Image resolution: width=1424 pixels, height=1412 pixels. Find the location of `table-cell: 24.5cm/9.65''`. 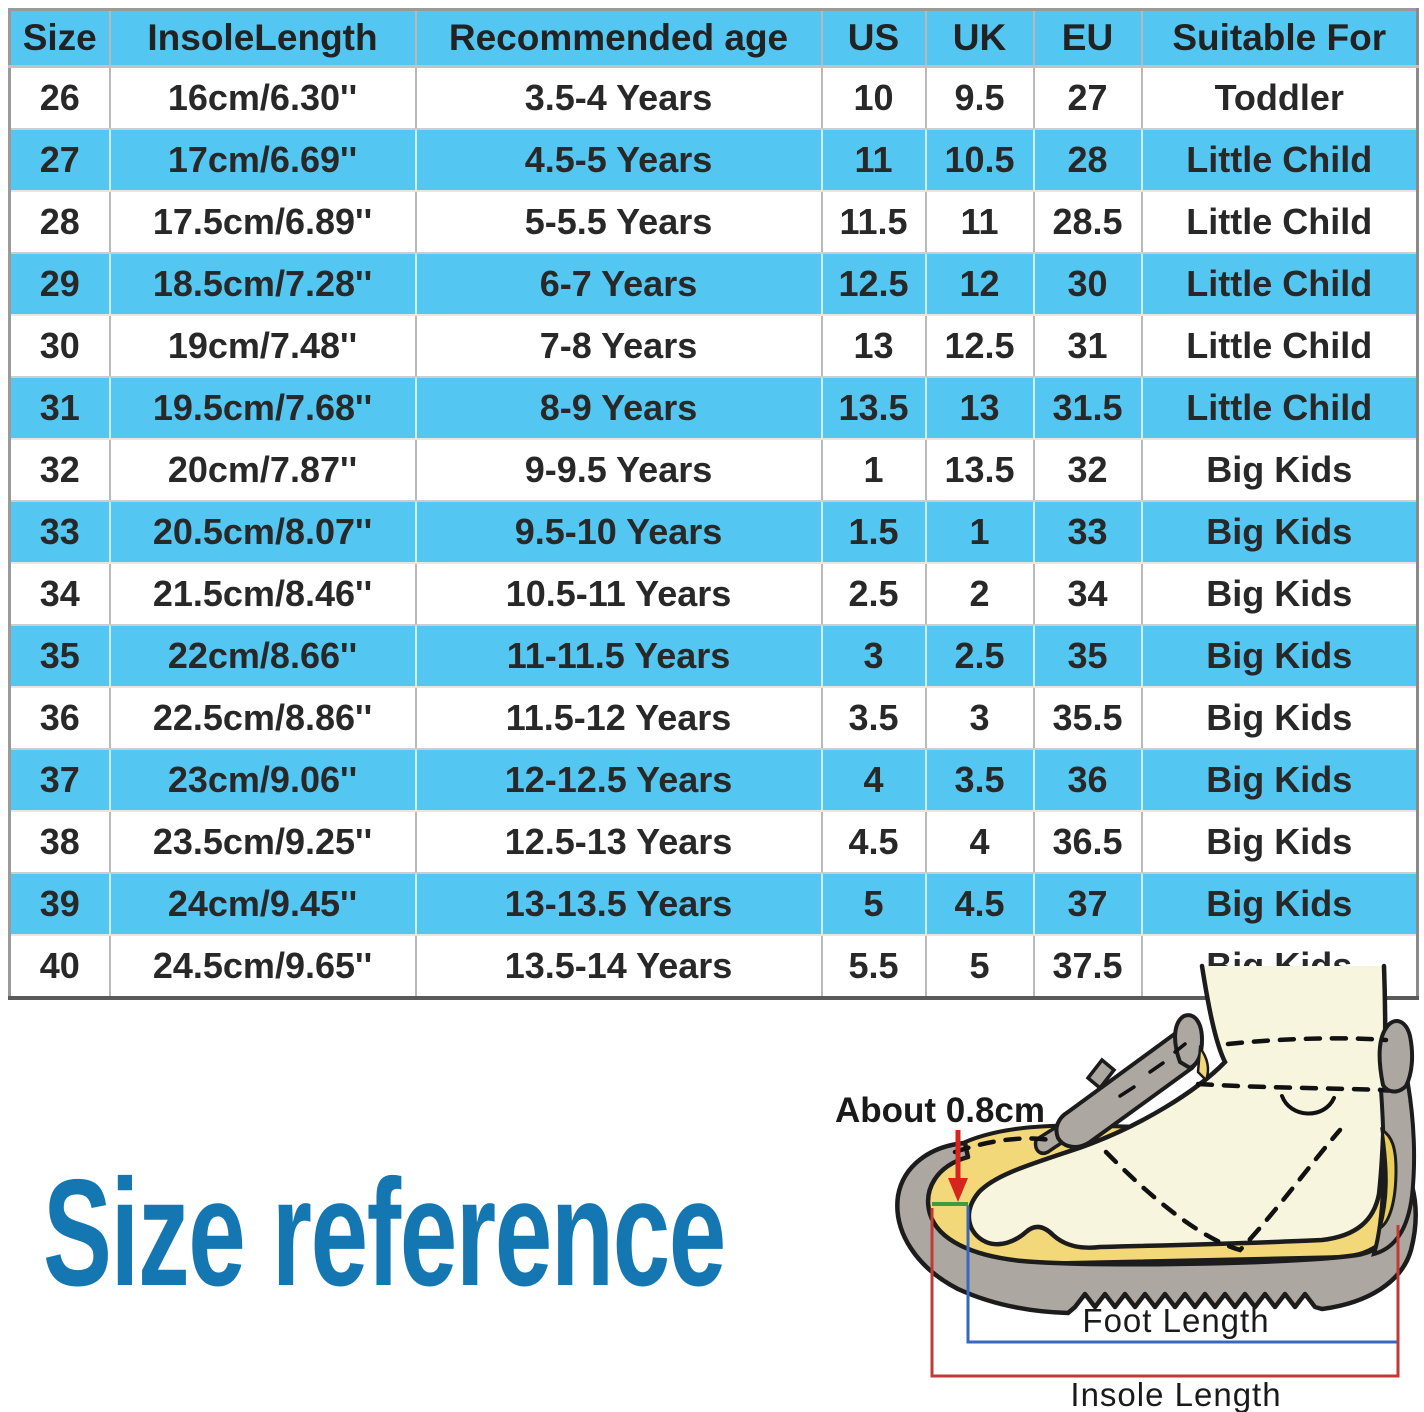

table-cell: 24.5cm/9.65'' is located at coordinates (263, 967).